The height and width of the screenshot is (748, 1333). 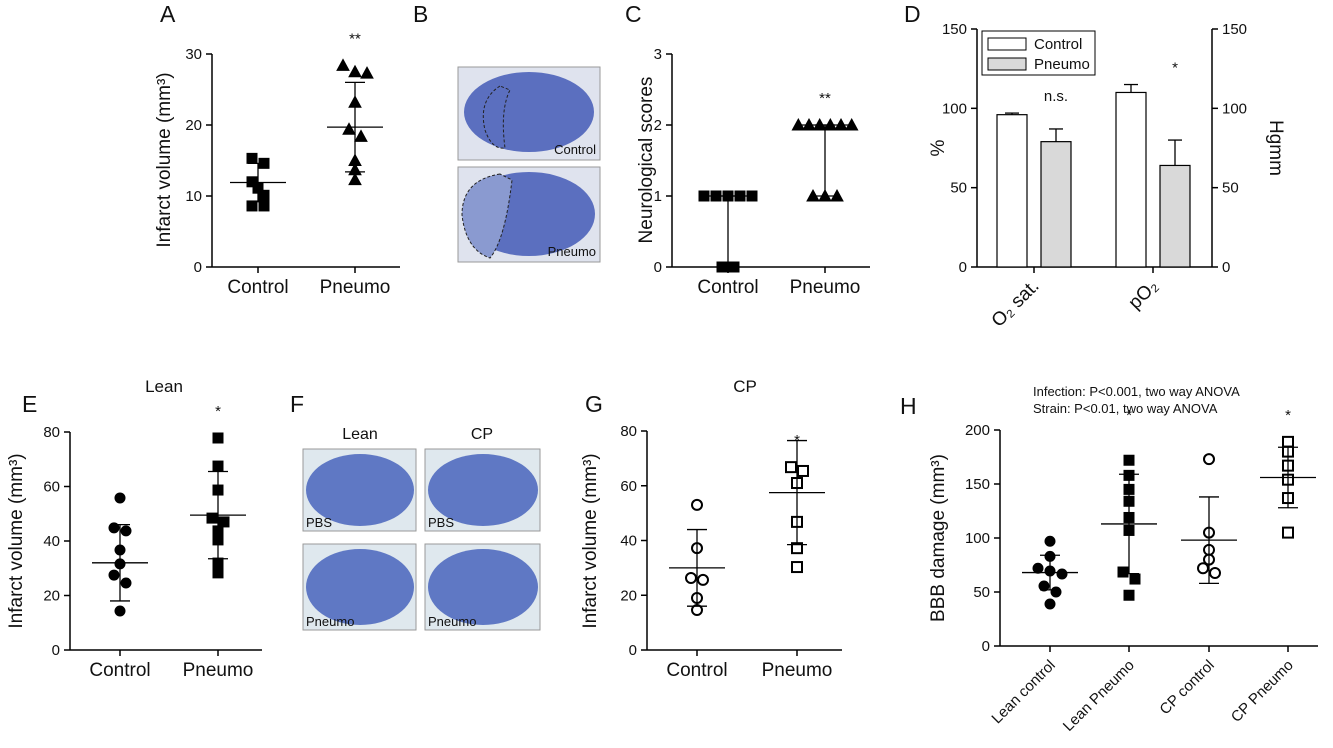 What do you see at coordinates (575, 149) in the screenshot?
I see `image-label: Control` at bounding box center [575, 149].